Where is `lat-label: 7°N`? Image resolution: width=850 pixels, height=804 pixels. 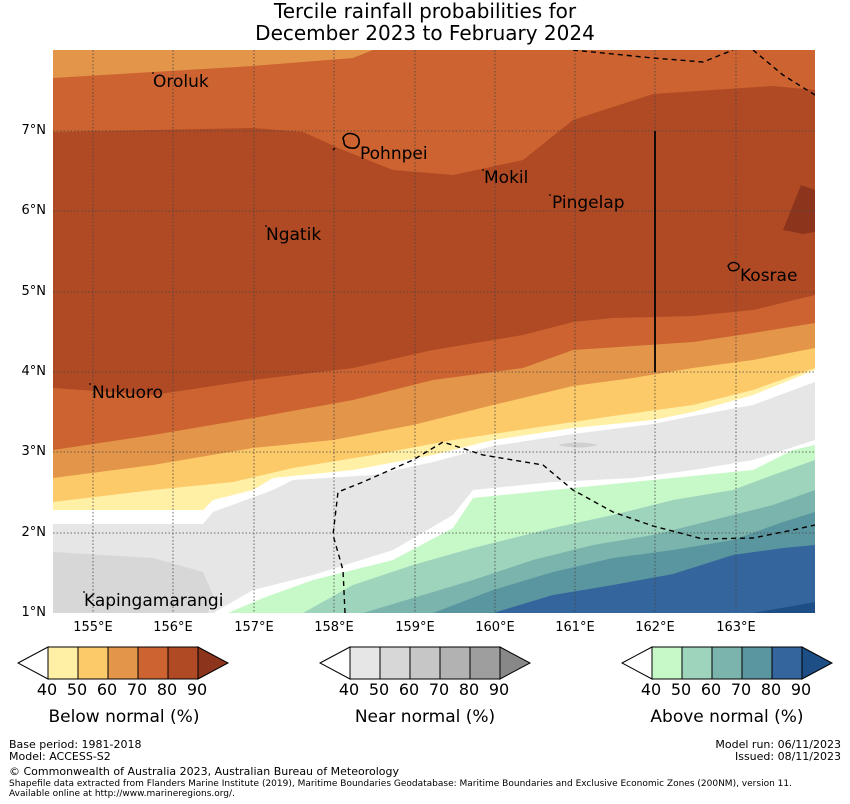
lat-label: 7°N is located at coordinates (34, 130).